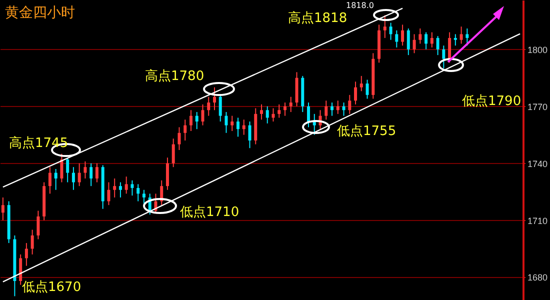 The height and width of the screenshot is (300, 550). What do you see at coordinates (538, 163) in the screenshot?
I see `y-tick-label: 1740` at bounding box center [538, 163].